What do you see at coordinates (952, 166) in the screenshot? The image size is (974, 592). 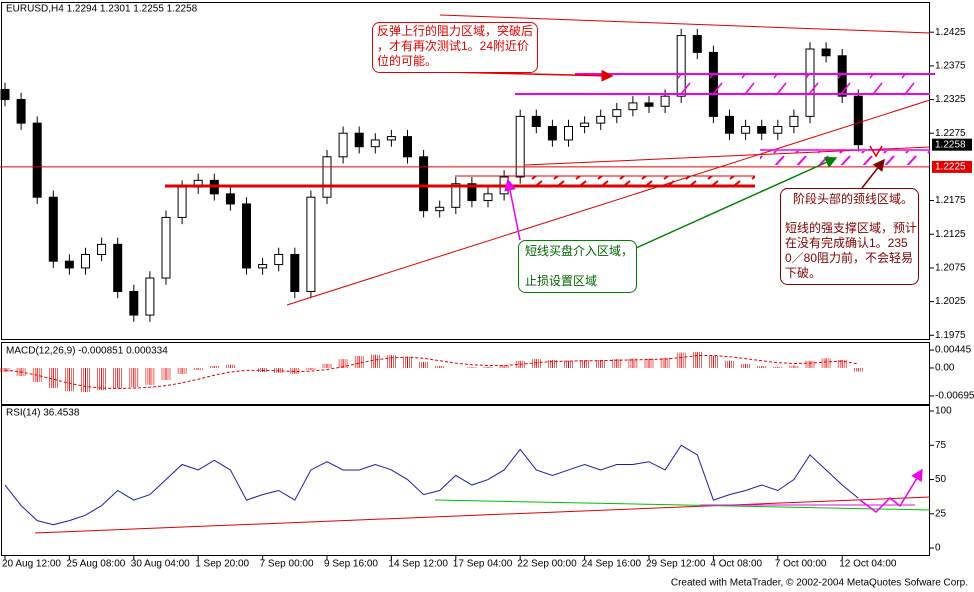 I see `level-label-bg` at bounding box center [952, 166].